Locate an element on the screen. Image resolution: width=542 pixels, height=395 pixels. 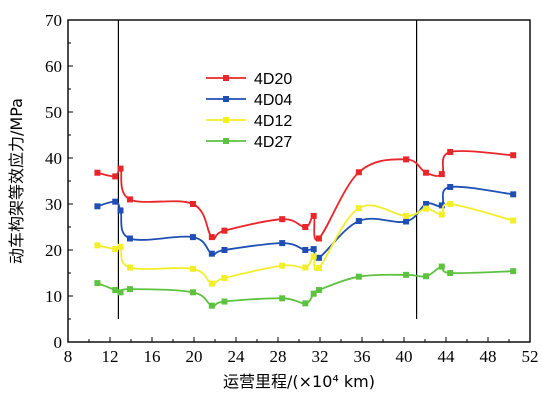
x-tick-label: 28 is located at coordinates (278, 356).